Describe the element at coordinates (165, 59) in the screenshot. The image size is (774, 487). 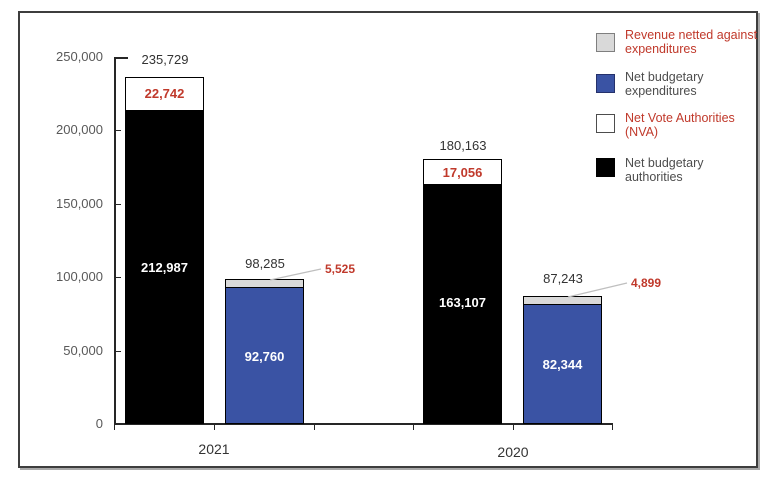
I see `bar-total-label: 235,729` at that location.